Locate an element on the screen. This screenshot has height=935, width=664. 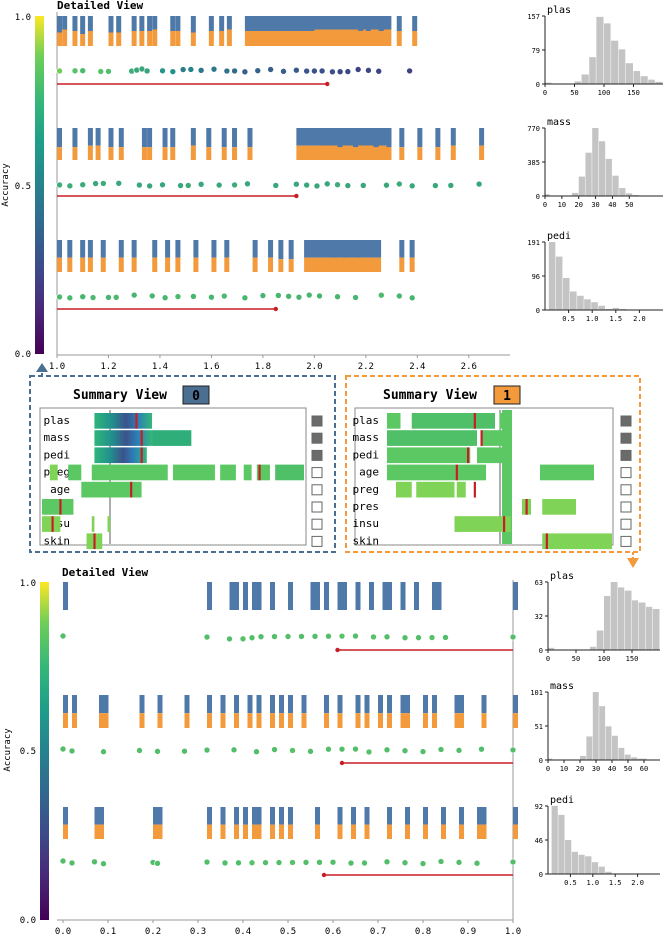
top-hist-x-label: 2.0 is located at coordinates (639, 319).